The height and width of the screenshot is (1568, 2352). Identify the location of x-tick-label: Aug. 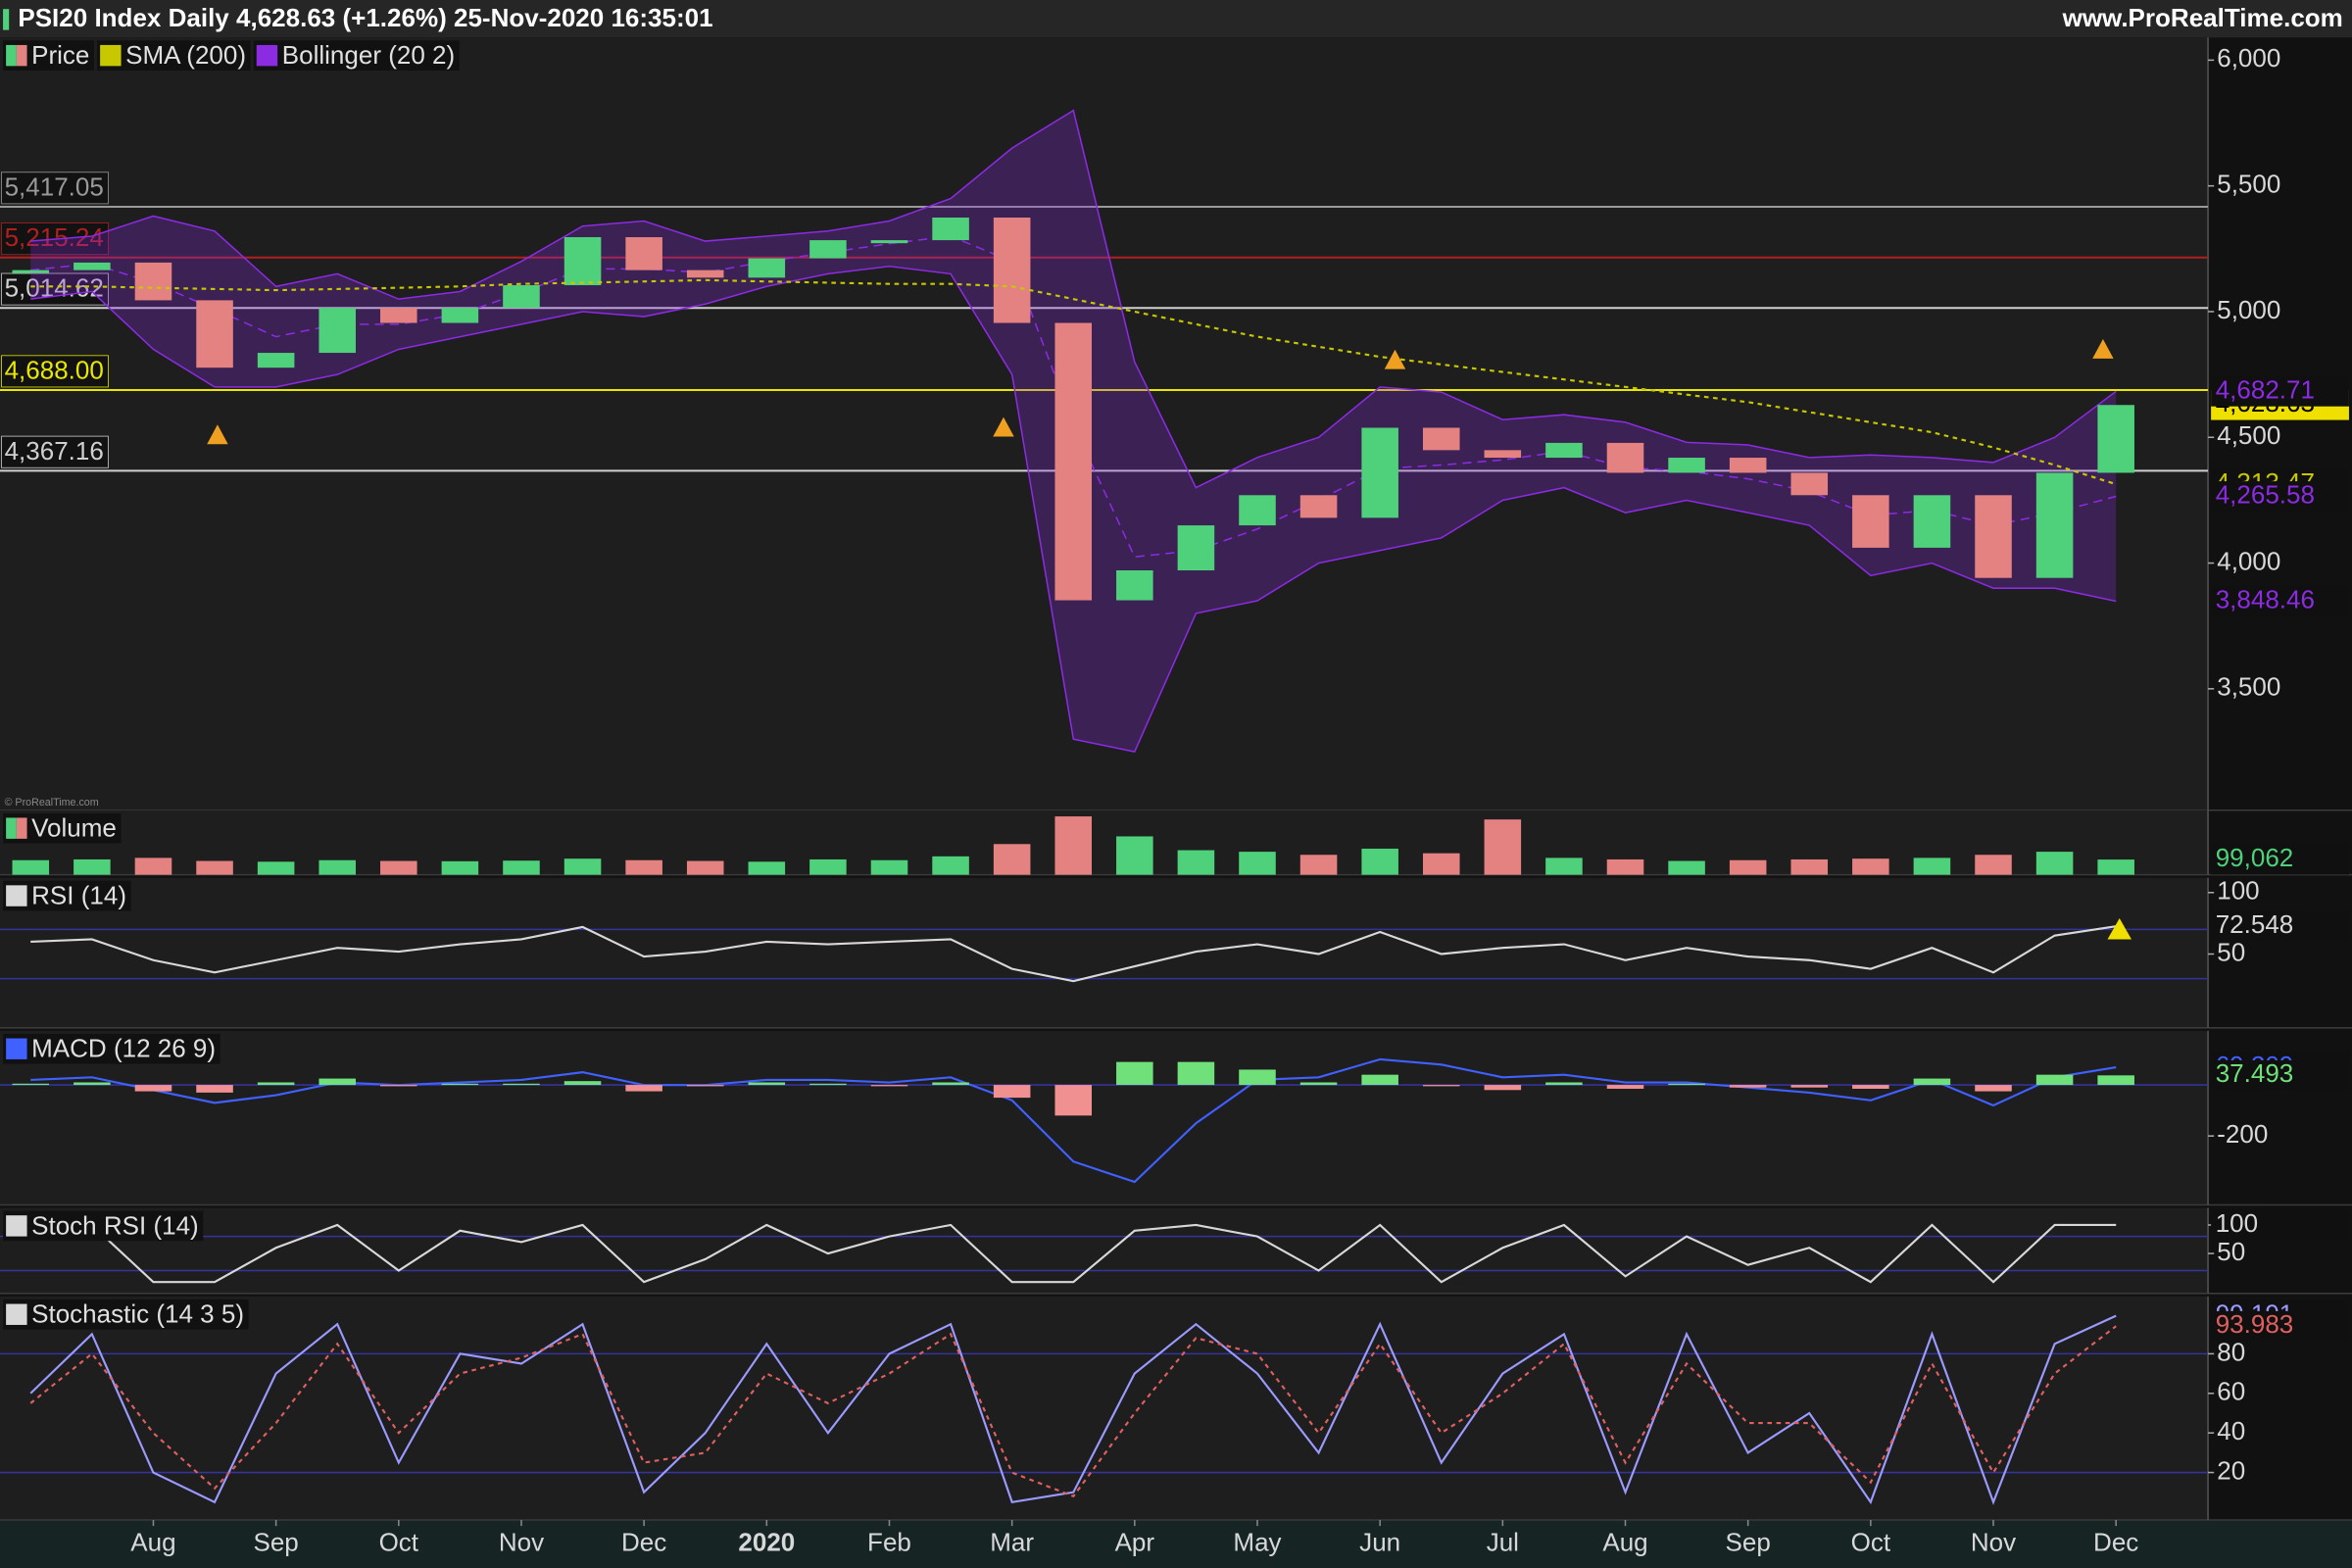
(152, 1541).